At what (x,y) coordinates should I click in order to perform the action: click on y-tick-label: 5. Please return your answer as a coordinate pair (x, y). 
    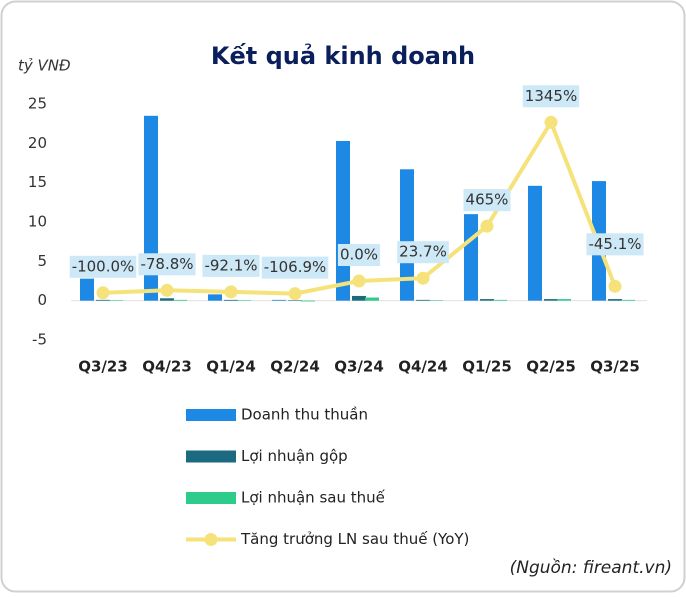
    Looking at the image, I should click on (42, 261).